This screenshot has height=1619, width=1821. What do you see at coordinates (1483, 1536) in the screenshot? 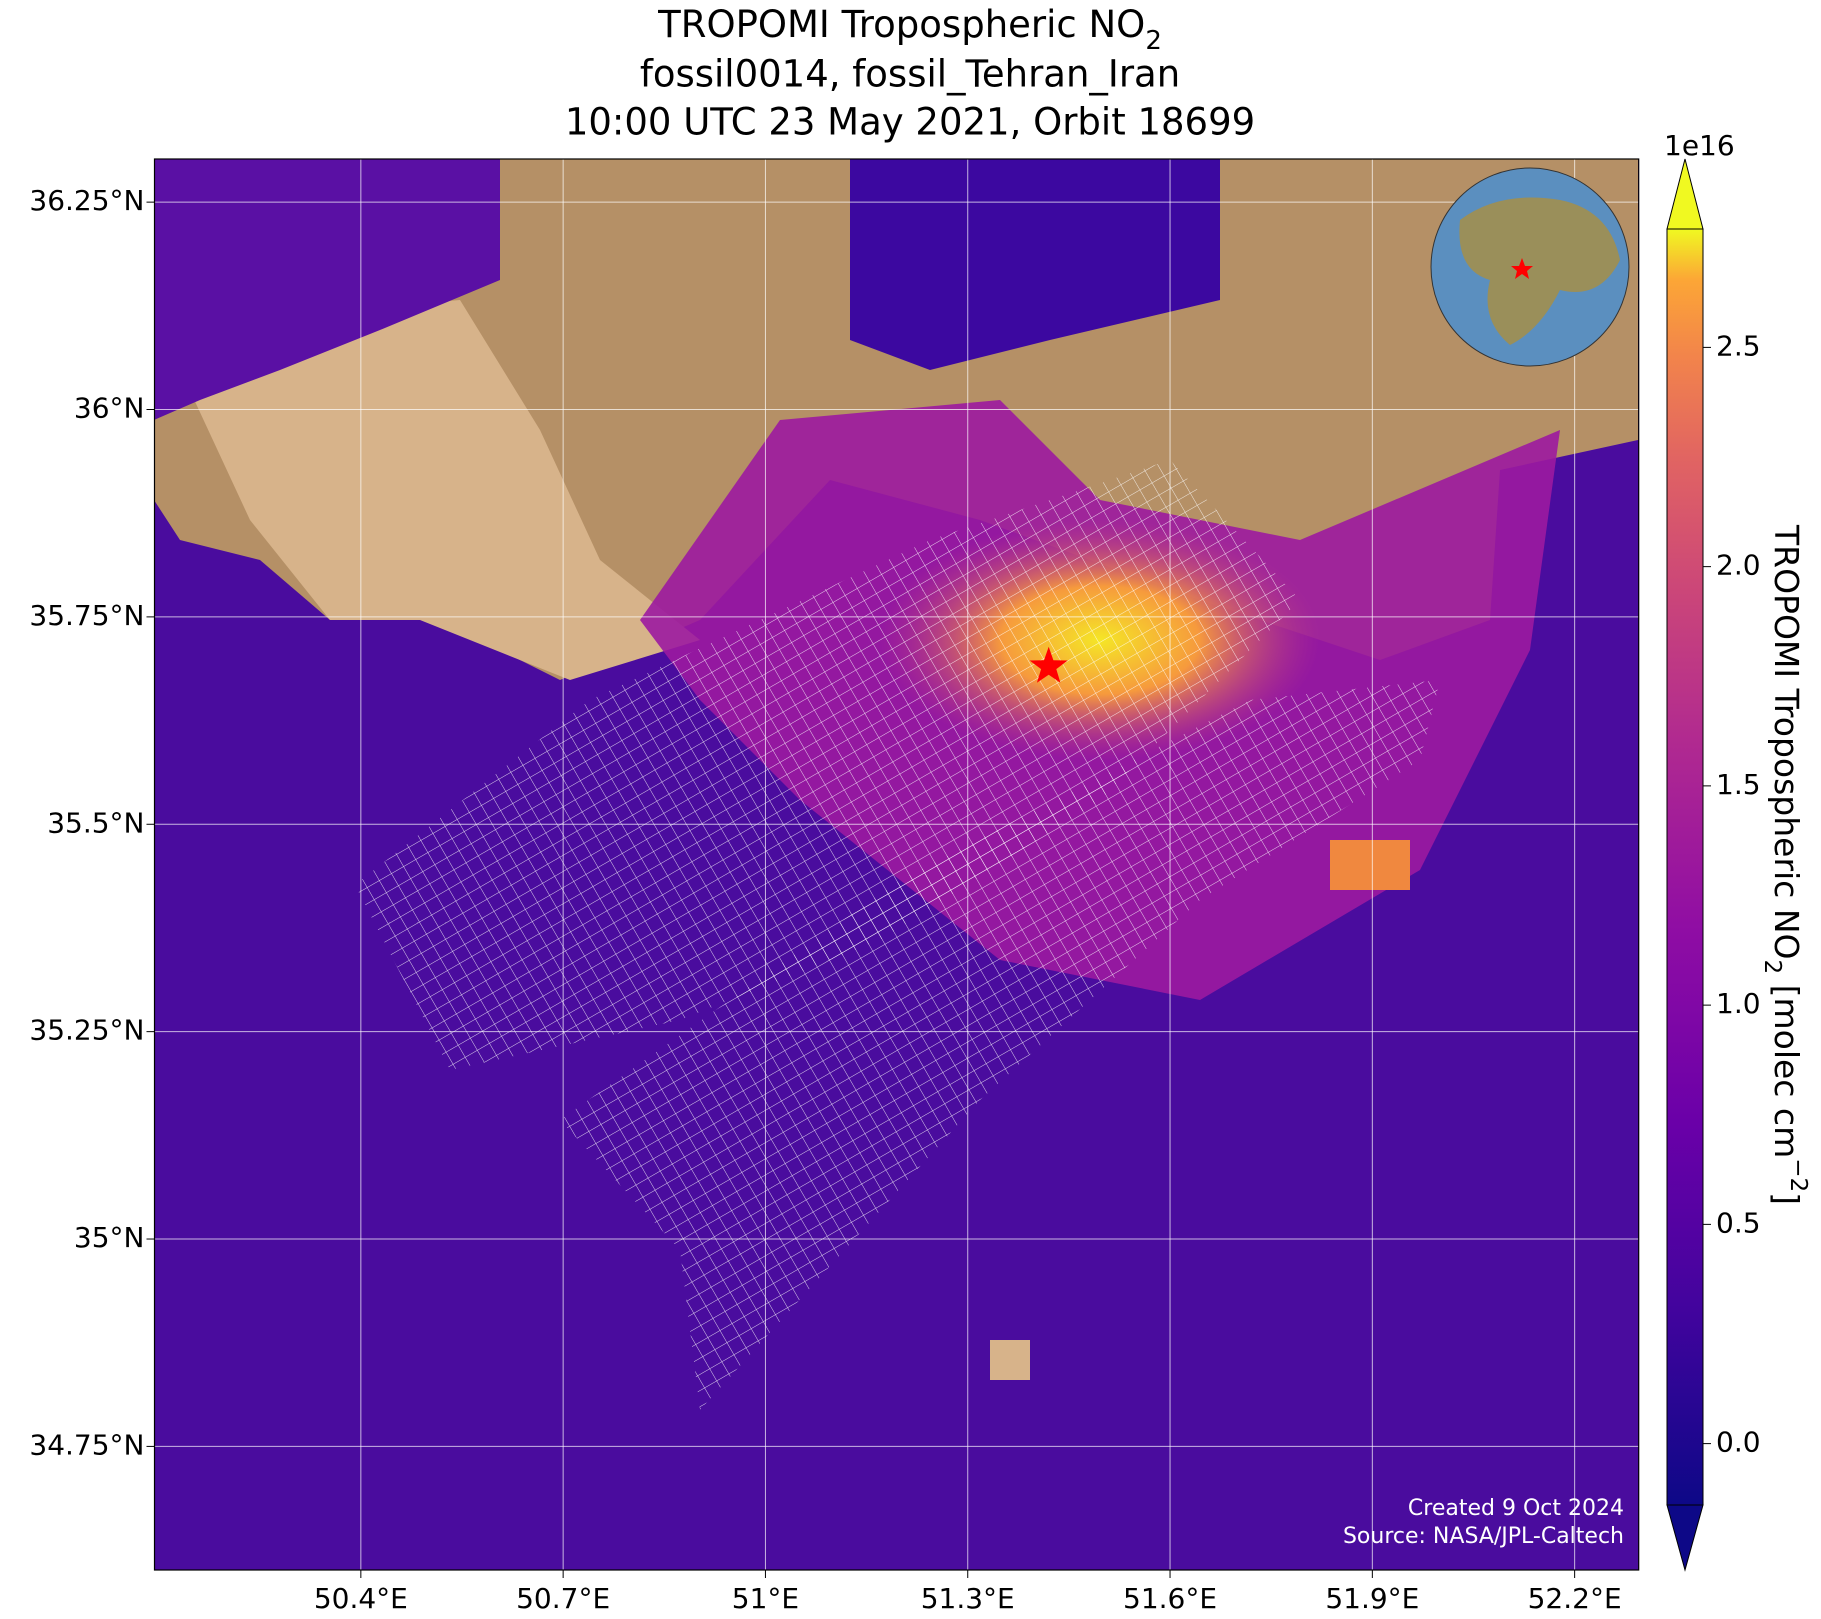
I see `footer-source: Source: NASA/JPL-Caltech` at bounding box center [1483, 1536].